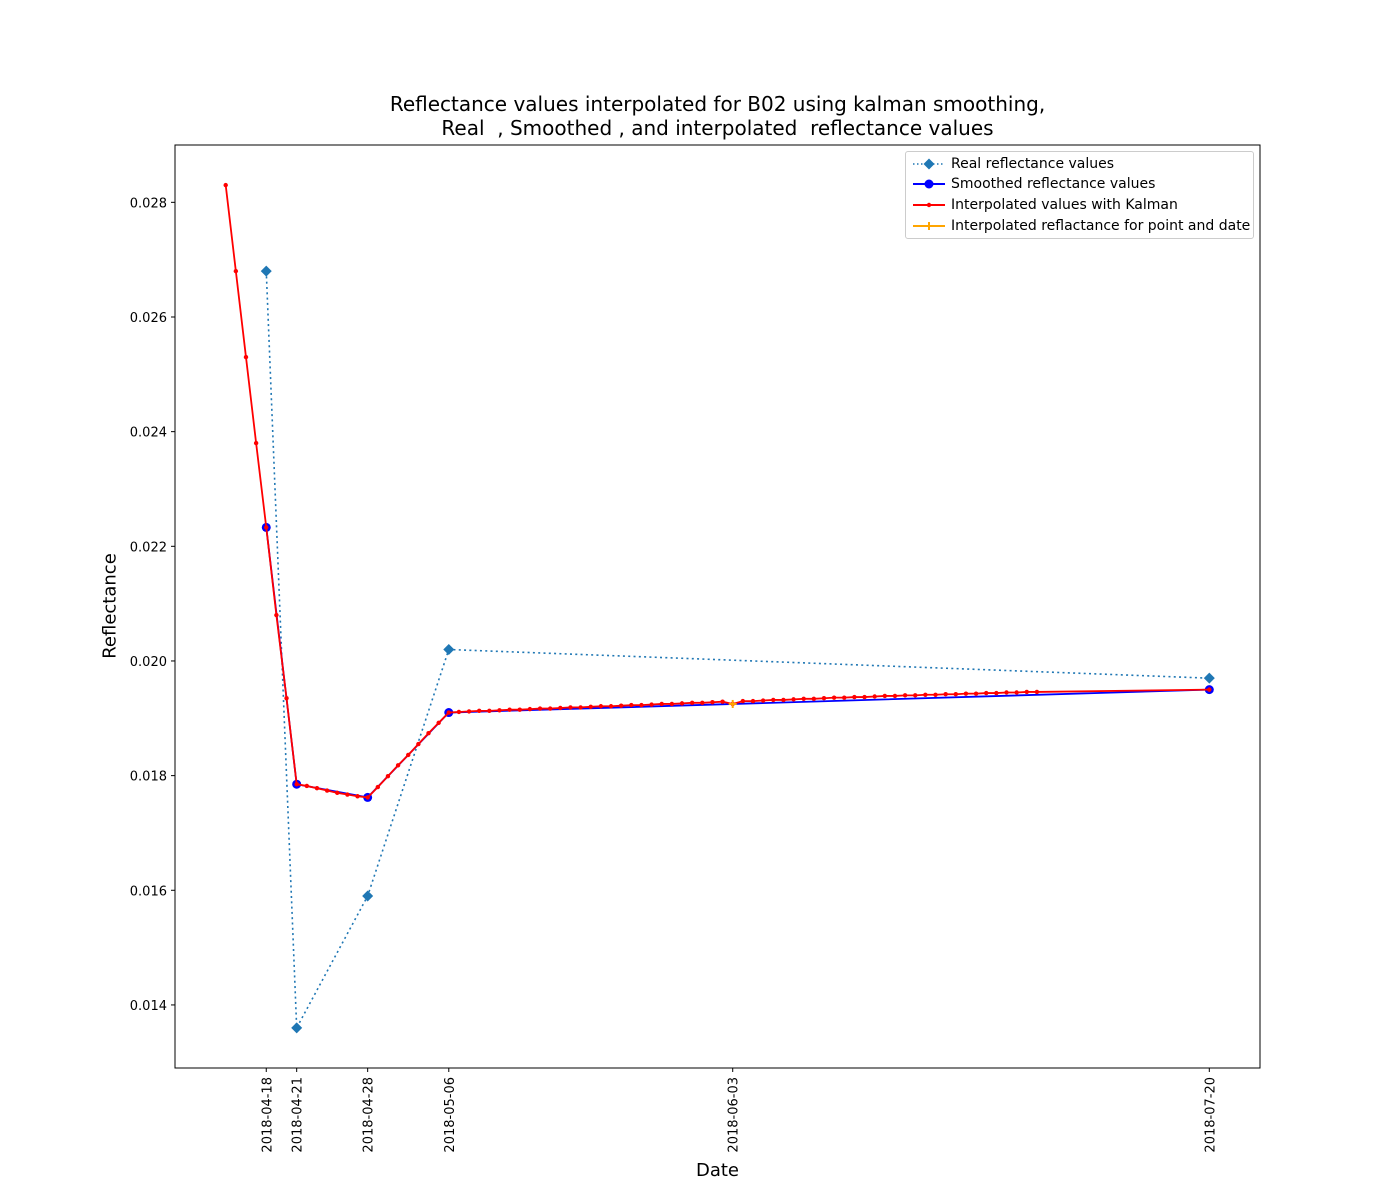  Describe the element at coordinates (148, 891) in the screenshot. I see `y-tick-label: 0.016` at that location.